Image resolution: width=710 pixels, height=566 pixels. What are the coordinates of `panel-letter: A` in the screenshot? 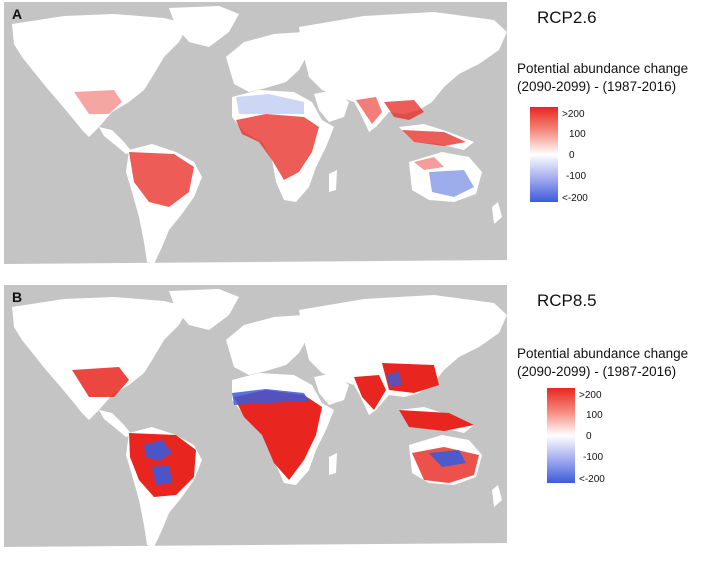 It's located at (17, 14).